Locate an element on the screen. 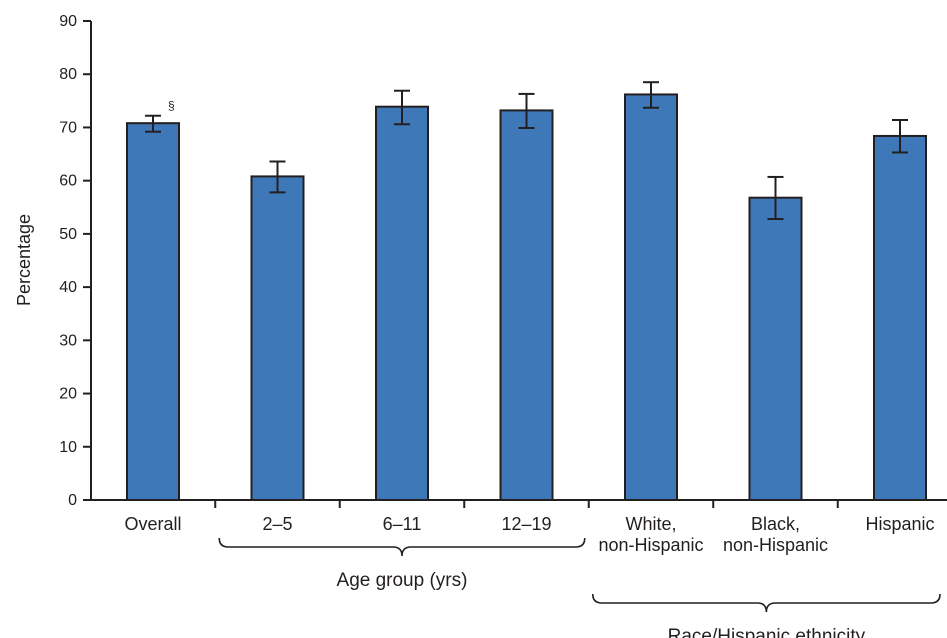 Image resolution: width=947 pixels, height=638 pixels. x-tick-label: 2–5 is located at coordinates (277, 524).